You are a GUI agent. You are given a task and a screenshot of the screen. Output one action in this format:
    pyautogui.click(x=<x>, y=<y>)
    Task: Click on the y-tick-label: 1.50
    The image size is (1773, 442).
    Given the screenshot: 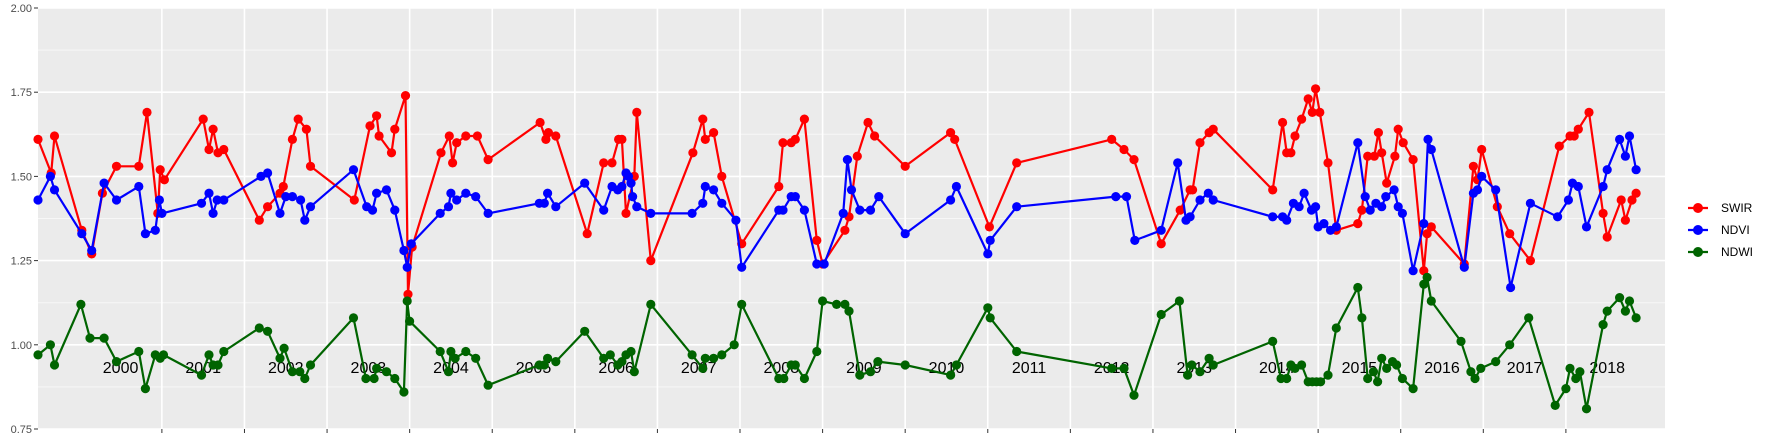 What is the action you would take?
    pyautogui.click(x=21, y=177)
    